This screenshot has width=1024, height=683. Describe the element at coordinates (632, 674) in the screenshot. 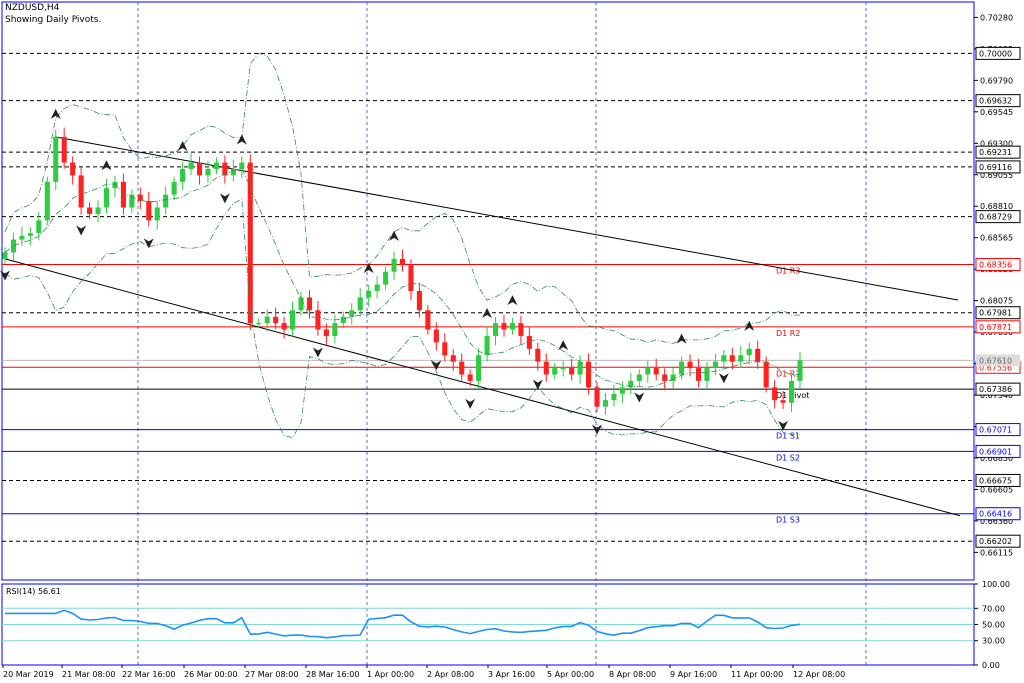

I see `time-tick-label: 8 Apr 08:00` at that location.